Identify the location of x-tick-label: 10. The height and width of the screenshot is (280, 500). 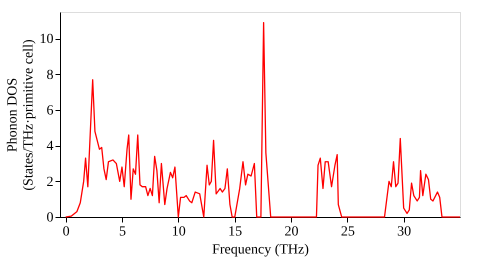
(179, 232).